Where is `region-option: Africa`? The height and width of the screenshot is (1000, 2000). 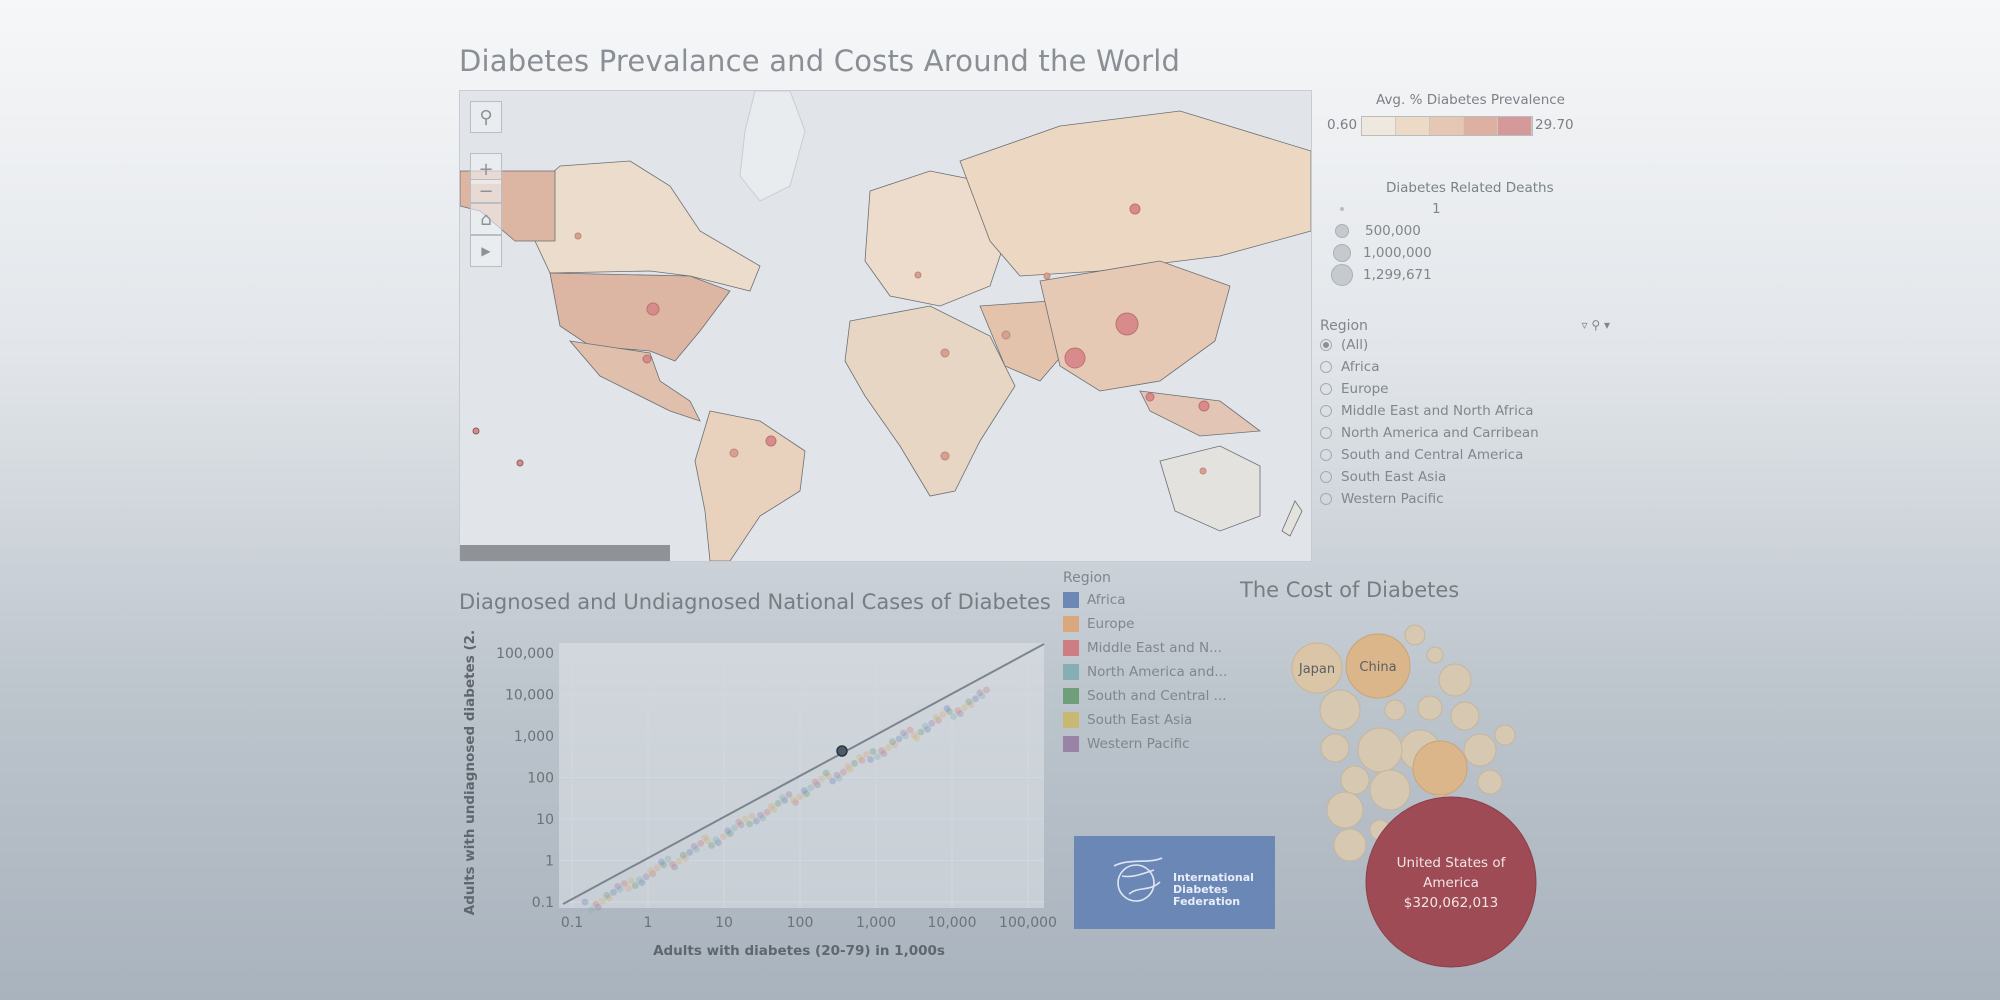
region-option: Africa is located at coordinates (1470, 367).